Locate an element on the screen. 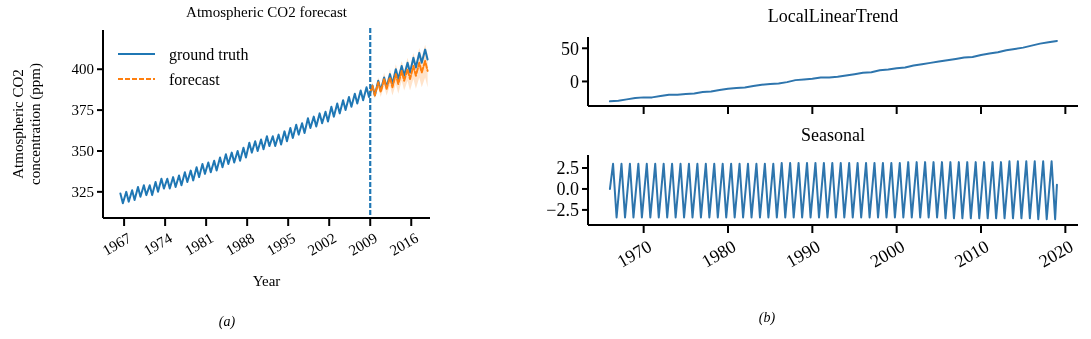 The height and width of the screenshot is (339, 1091). x-tick-label: 1980 is located at coordinates (719, 254).